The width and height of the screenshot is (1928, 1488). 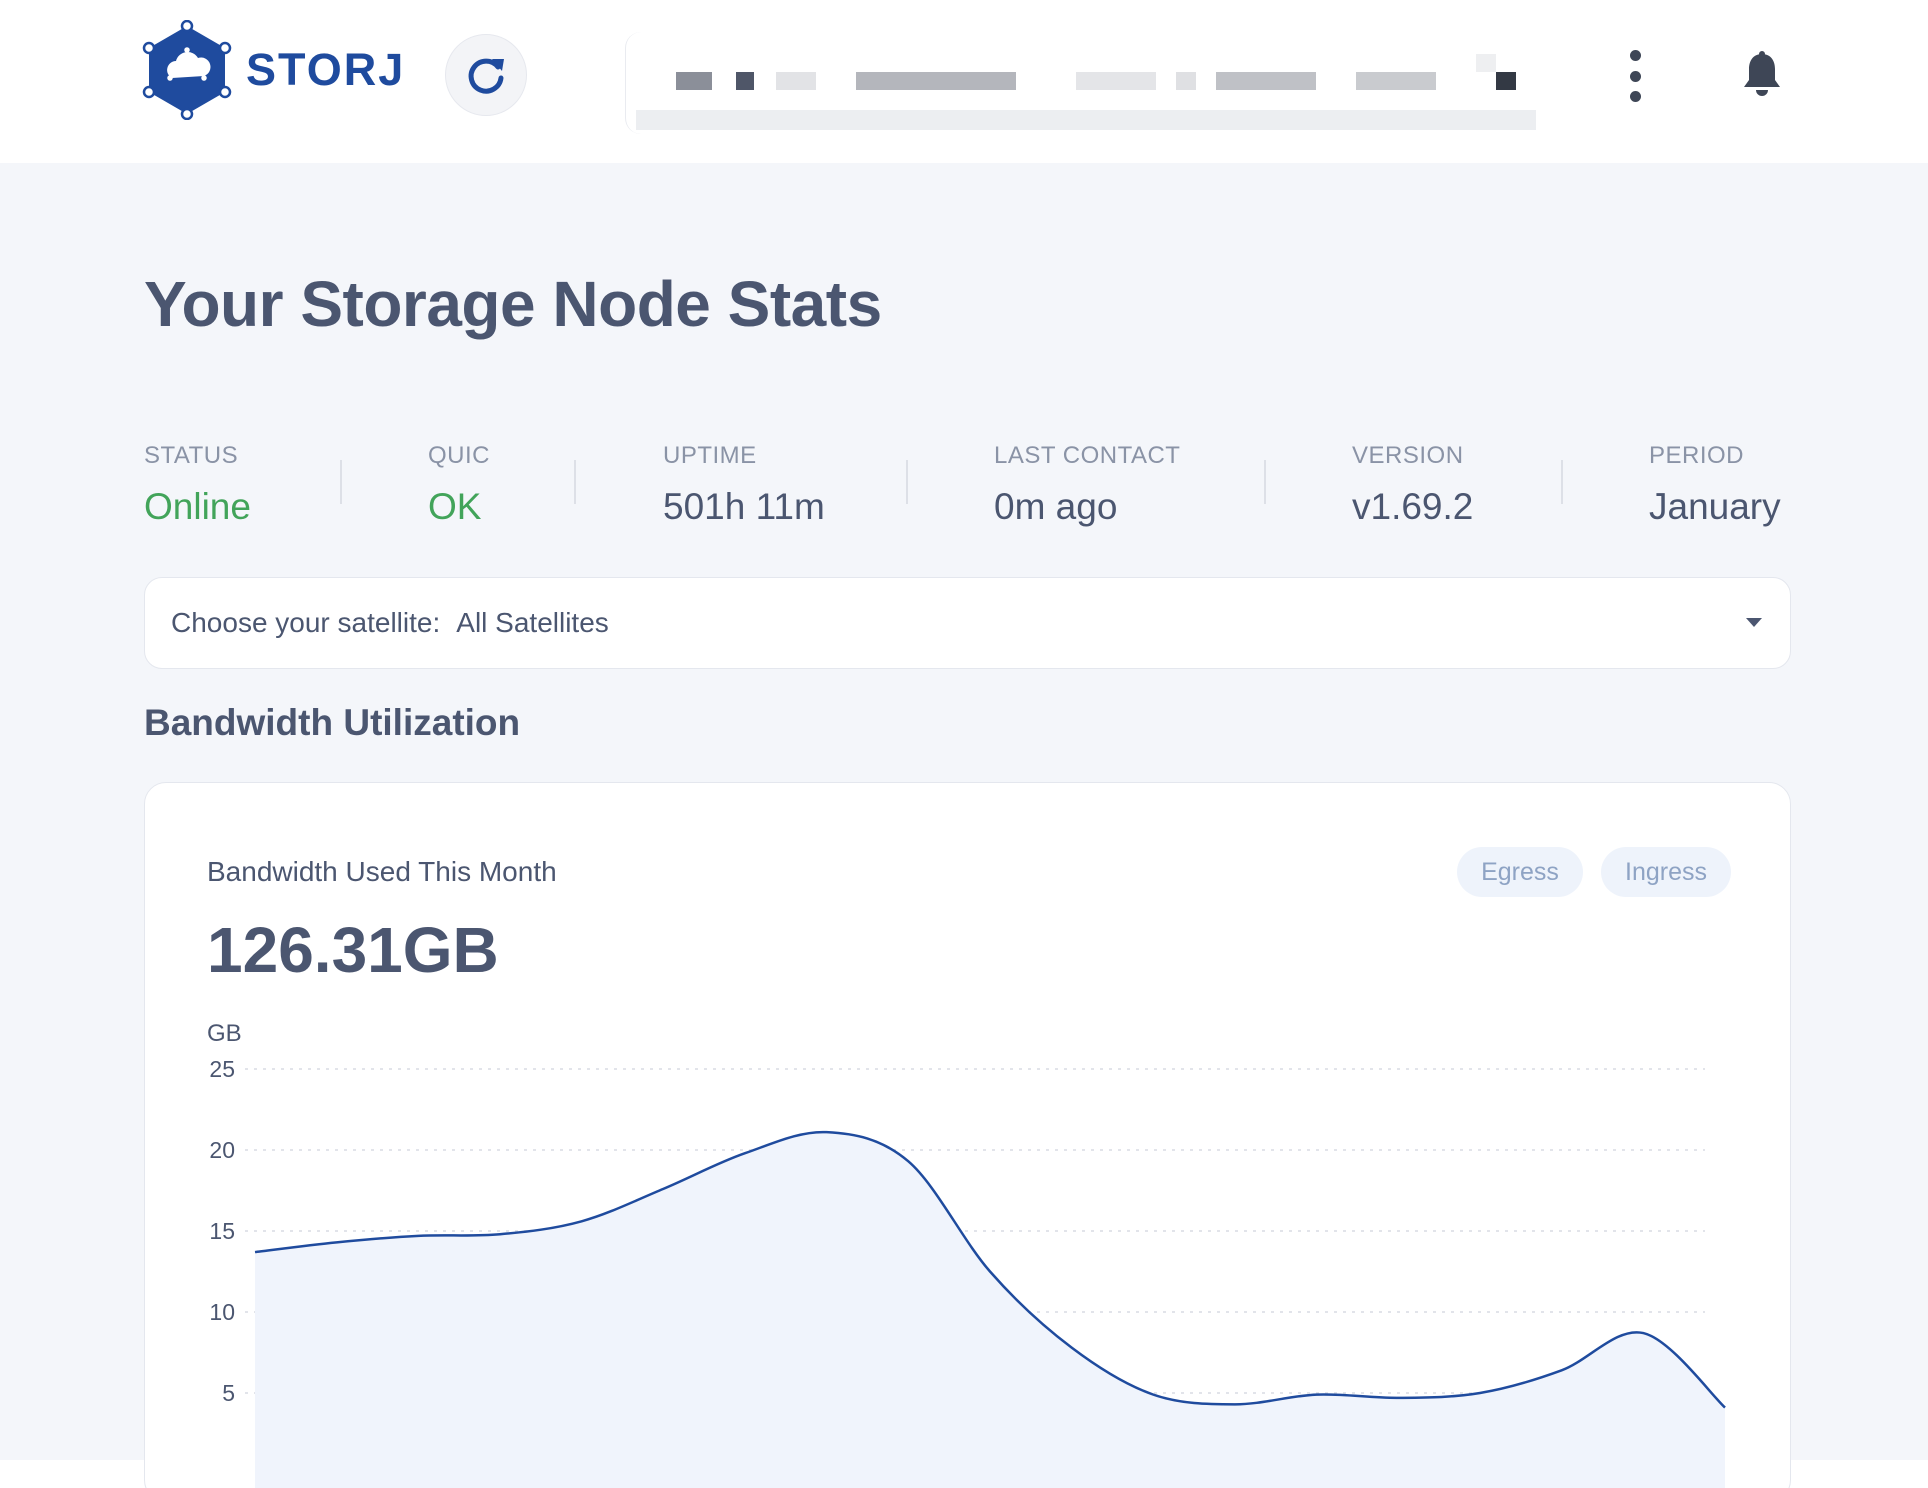 What do you see at coordinates (744, 485) in the screenshot?
I see `stat-uptime: UPTIME 501h 11m` at bounding box center [744, 485].